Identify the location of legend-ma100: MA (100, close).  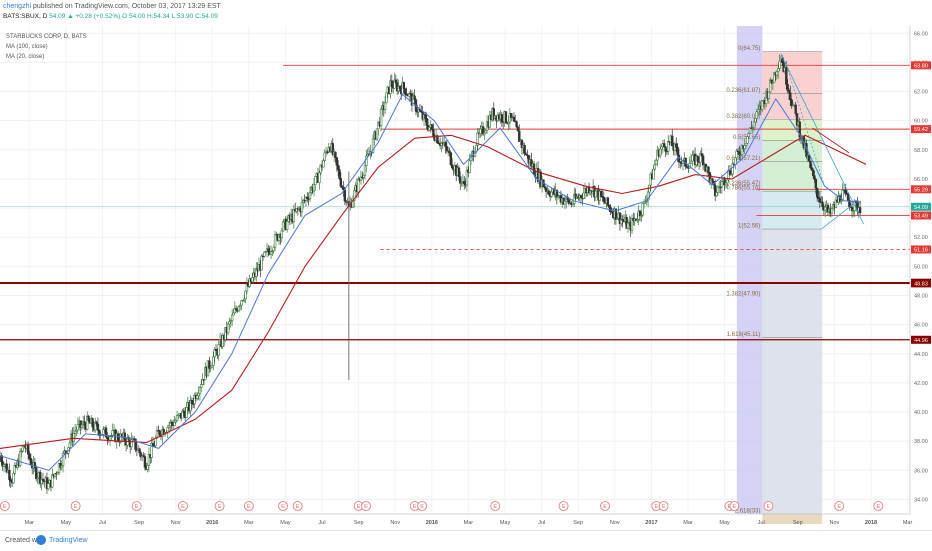
(27, 47).